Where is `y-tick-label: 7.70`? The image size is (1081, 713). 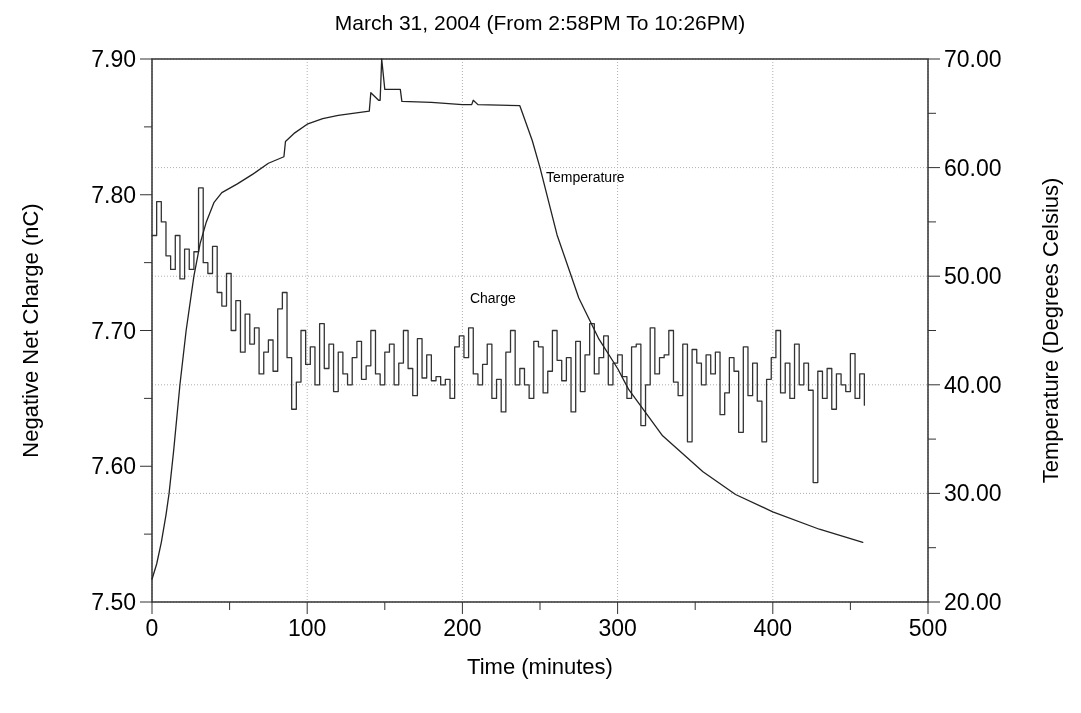
y-tick-label: 7.70 is located at coordinates (113, 330).